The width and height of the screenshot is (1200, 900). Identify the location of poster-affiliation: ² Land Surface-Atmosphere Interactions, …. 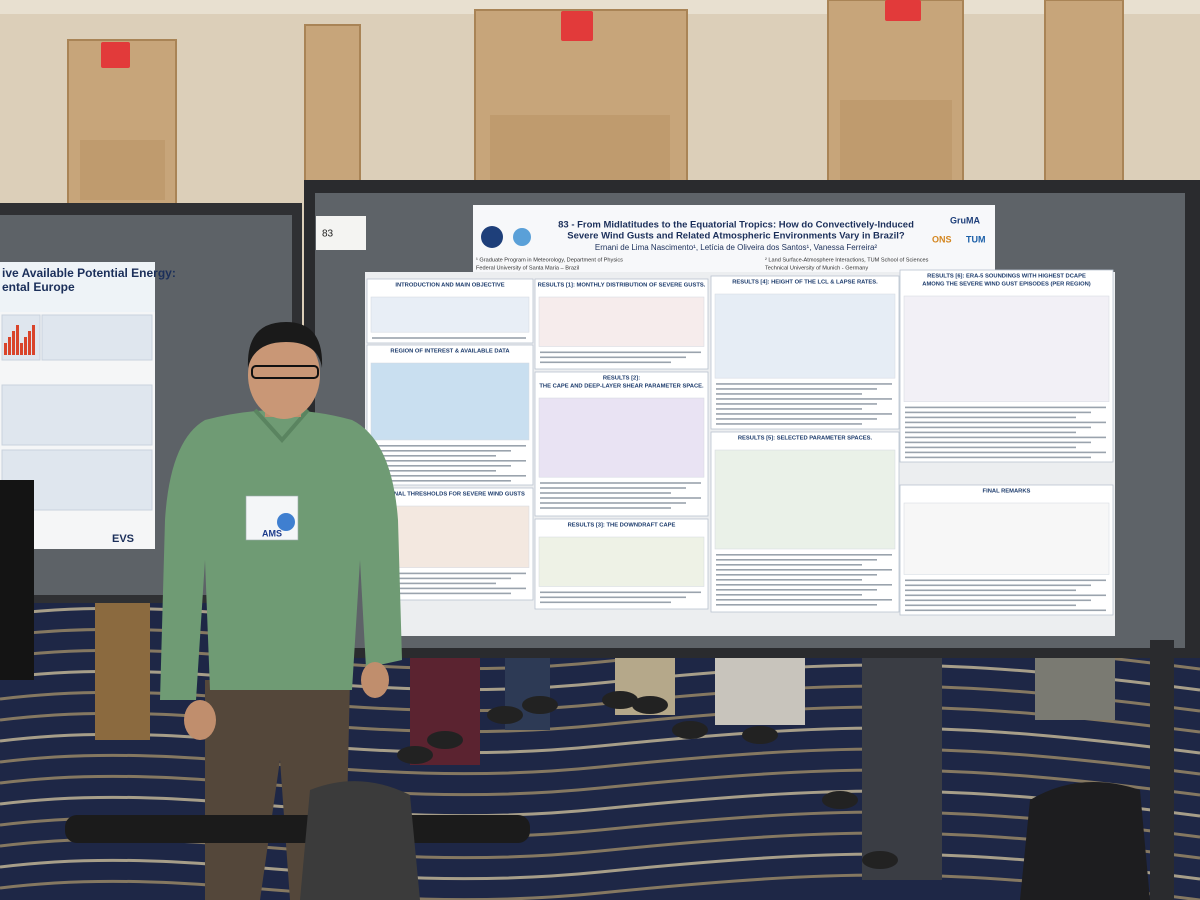
(847, 260).